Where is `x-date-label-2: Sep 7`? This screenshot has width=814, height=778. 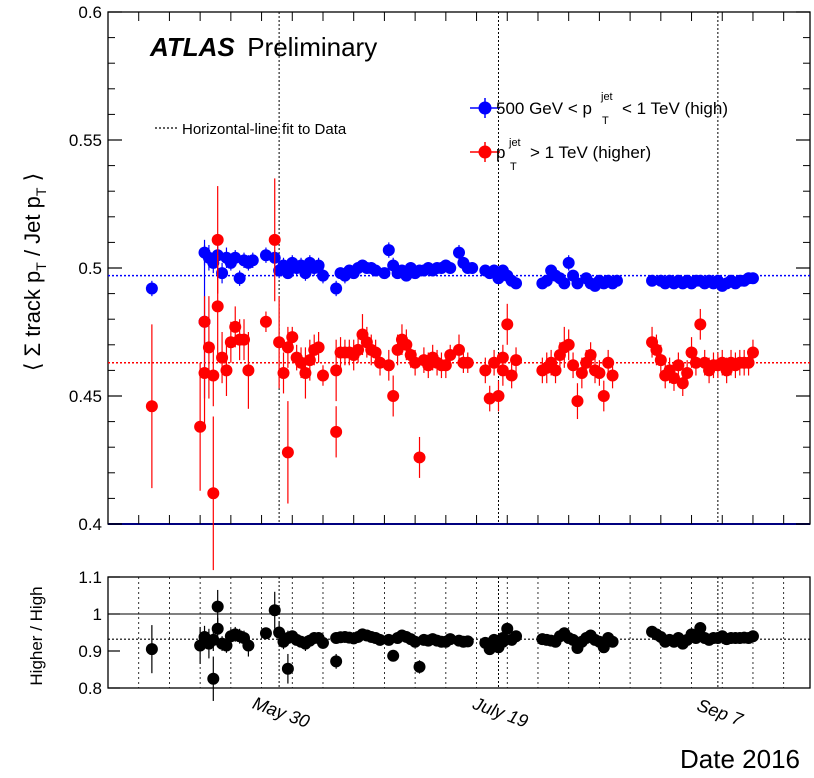 x-date-label-2: Sep 7 is located at coordinates (720, 712).